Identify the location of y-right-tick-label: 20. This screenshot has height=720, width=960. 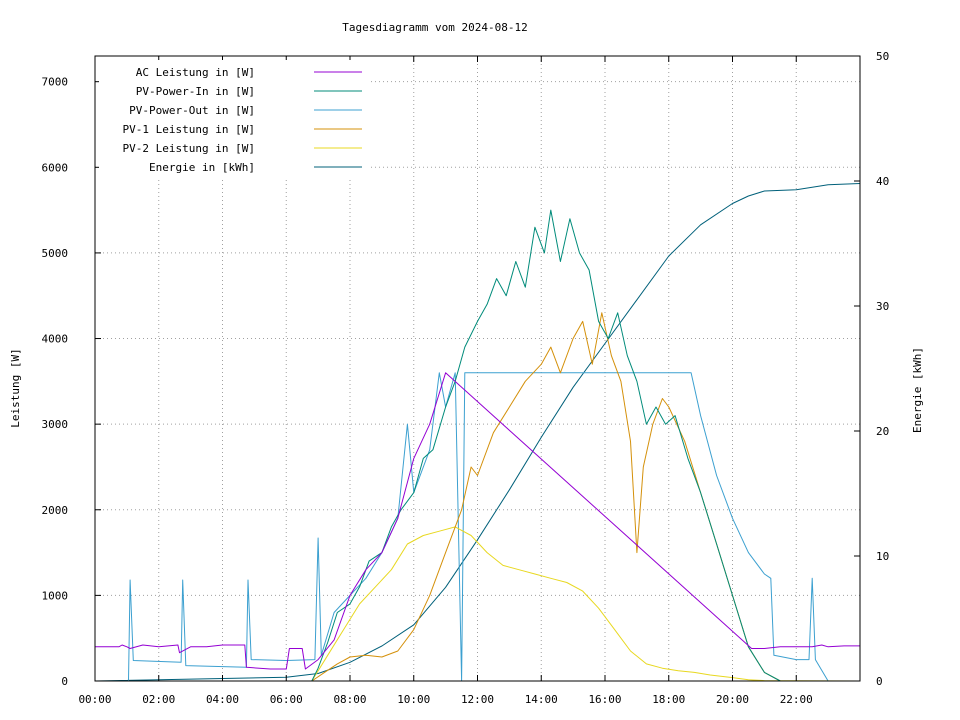
(882, 431).